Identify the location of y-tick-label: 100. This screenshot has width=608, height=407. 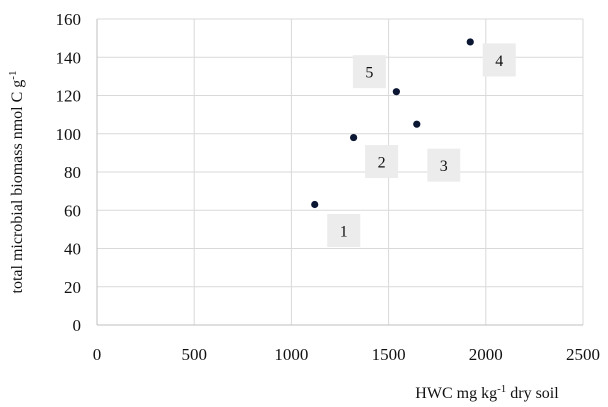
(69, 134).